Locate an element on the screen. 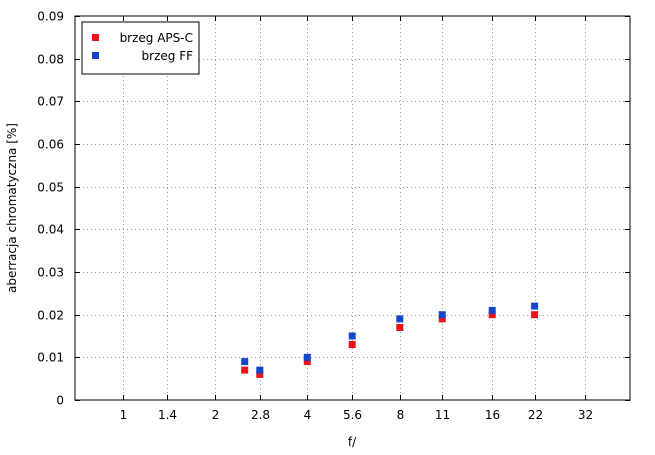 Image resolution: width=655 pixels, height=455 pixels. x-tick-label: 16 is located at coordinates (492, 415).